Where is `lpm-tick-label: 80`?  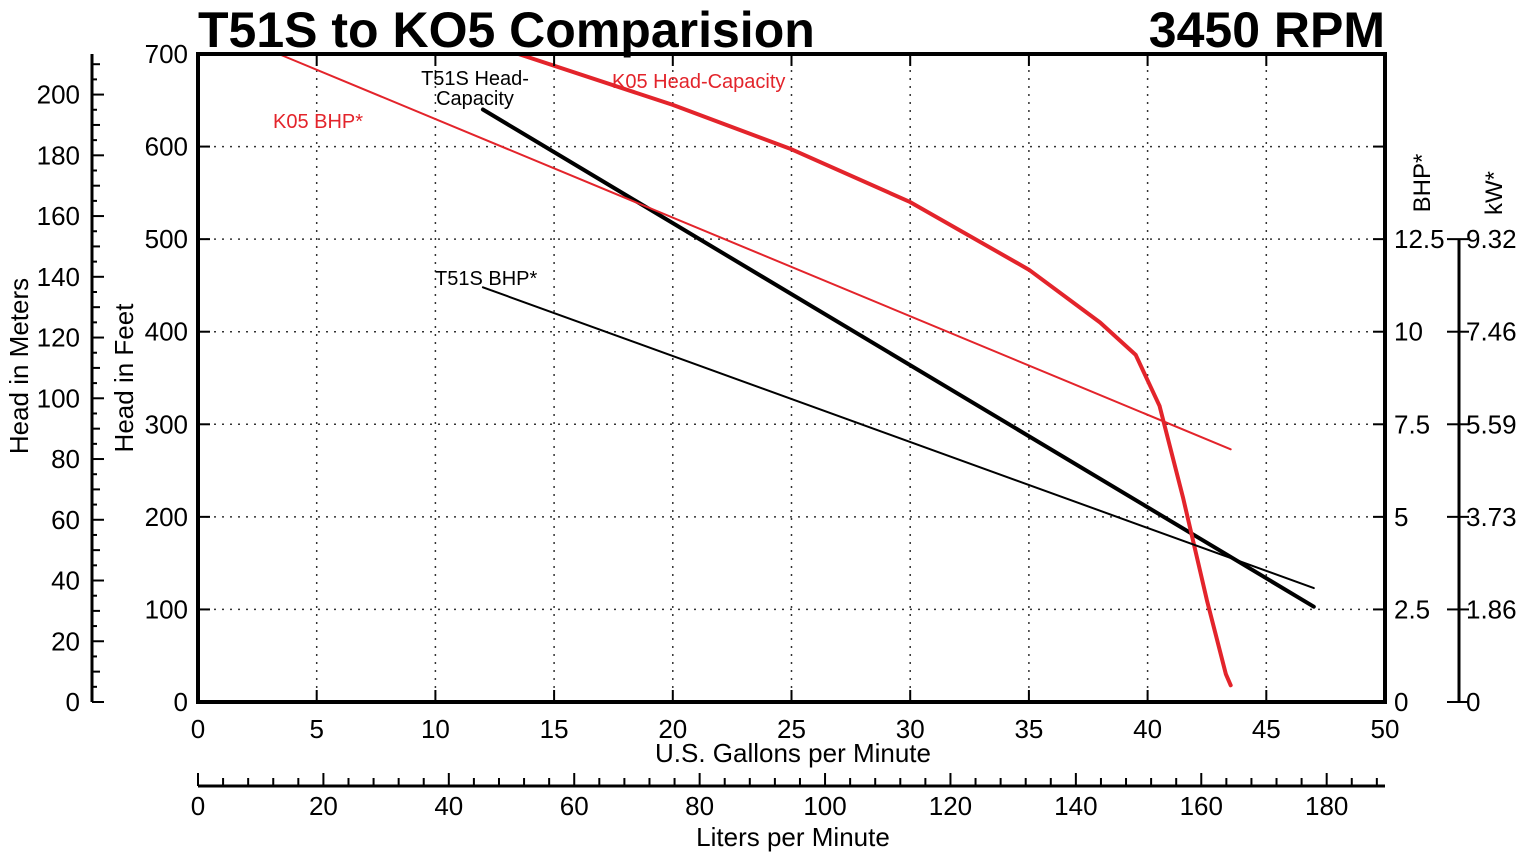
lpm-tick-label: 80 is located at coordinates (699, 806).